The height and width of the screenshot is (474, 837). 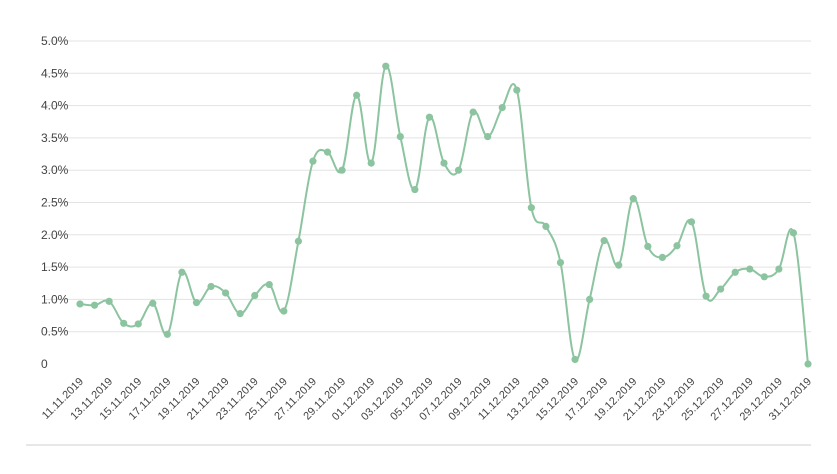 What do you see at coordinates (55, 138) in the screenshot?
I see `y-tick-label: 3.5%` at bounding box center [55, 138].